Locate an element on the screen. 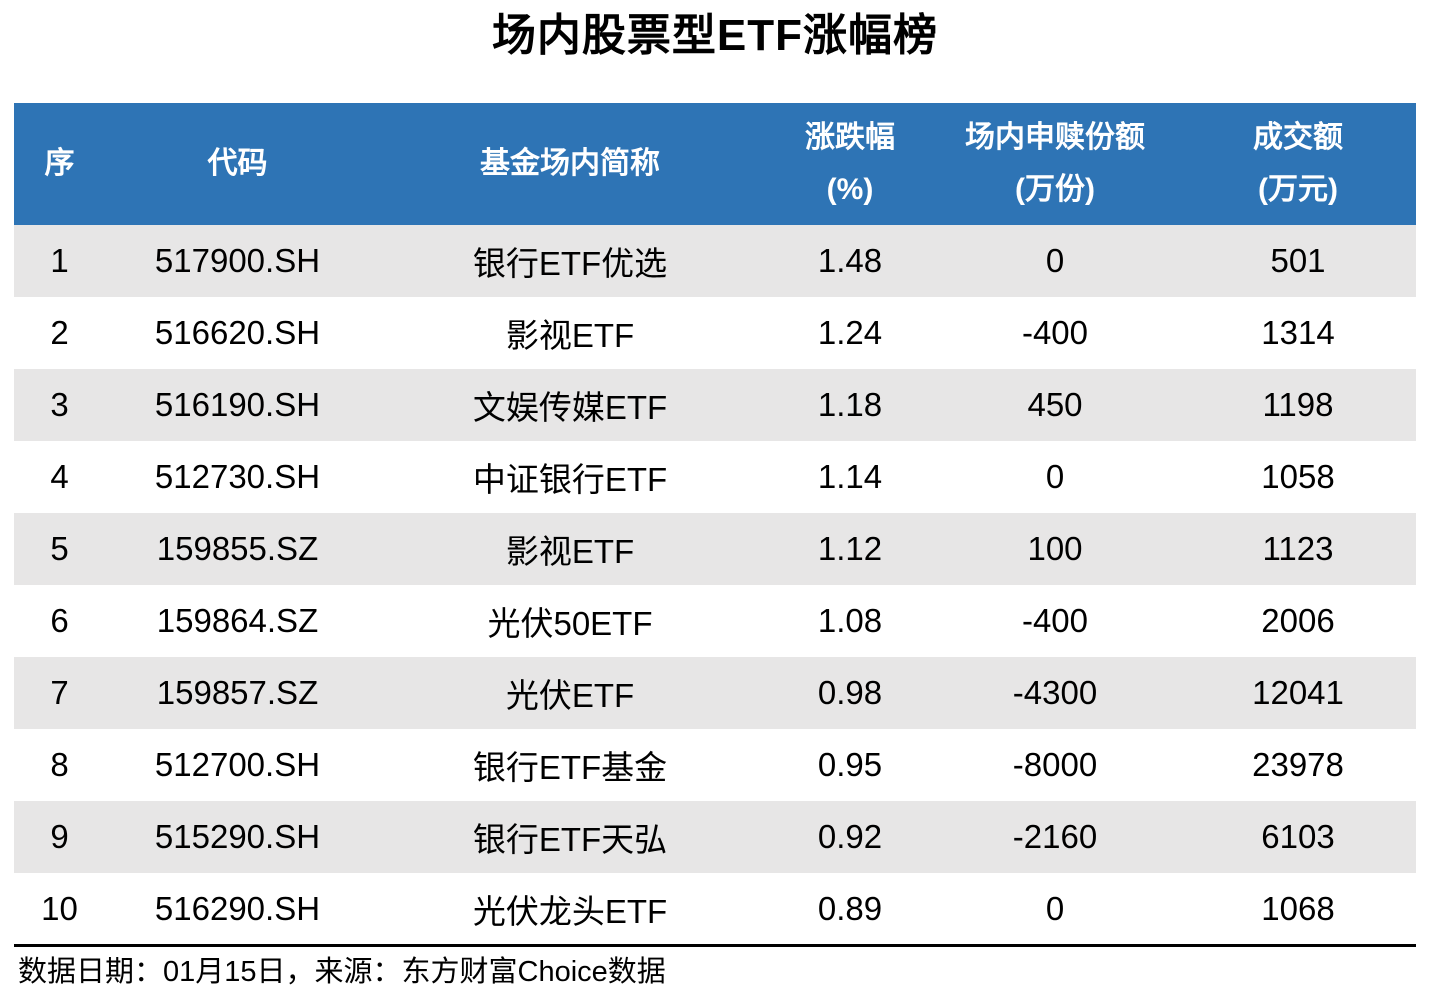 This screenshot has height=1000, width=1430. cell-rank: 8 is located at coordinates (59, 764).